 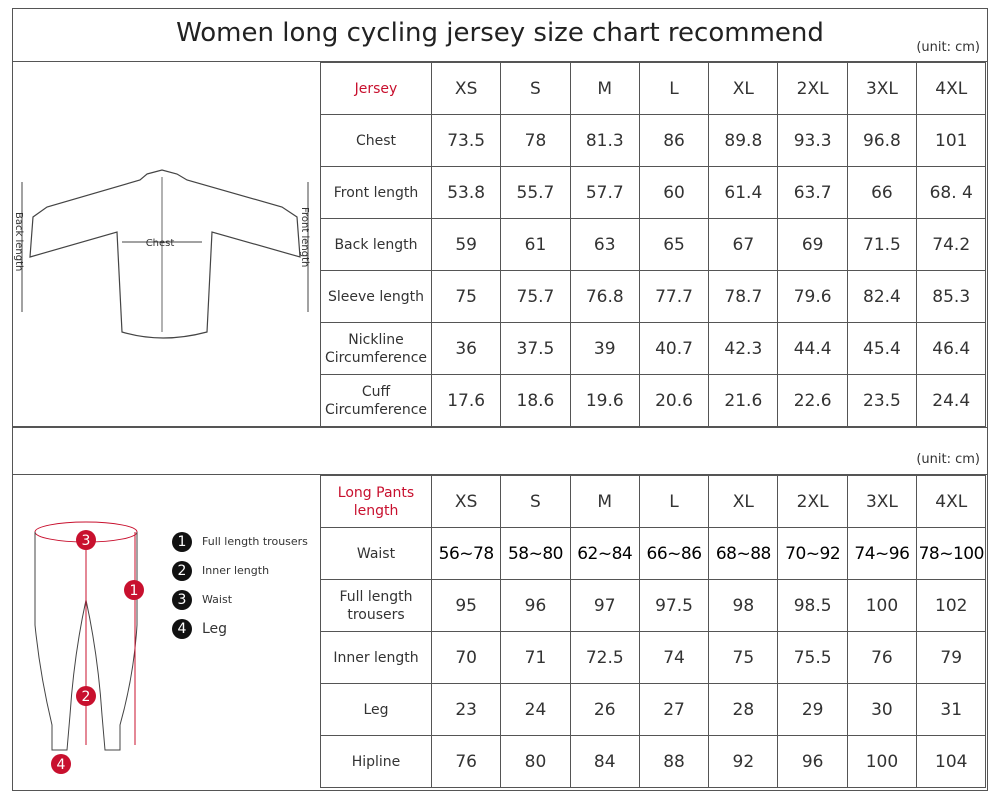 What do you see at coordinates (743, 88) in the screenshot?
I see `size-header: XL` at bounding box center [743, 88].